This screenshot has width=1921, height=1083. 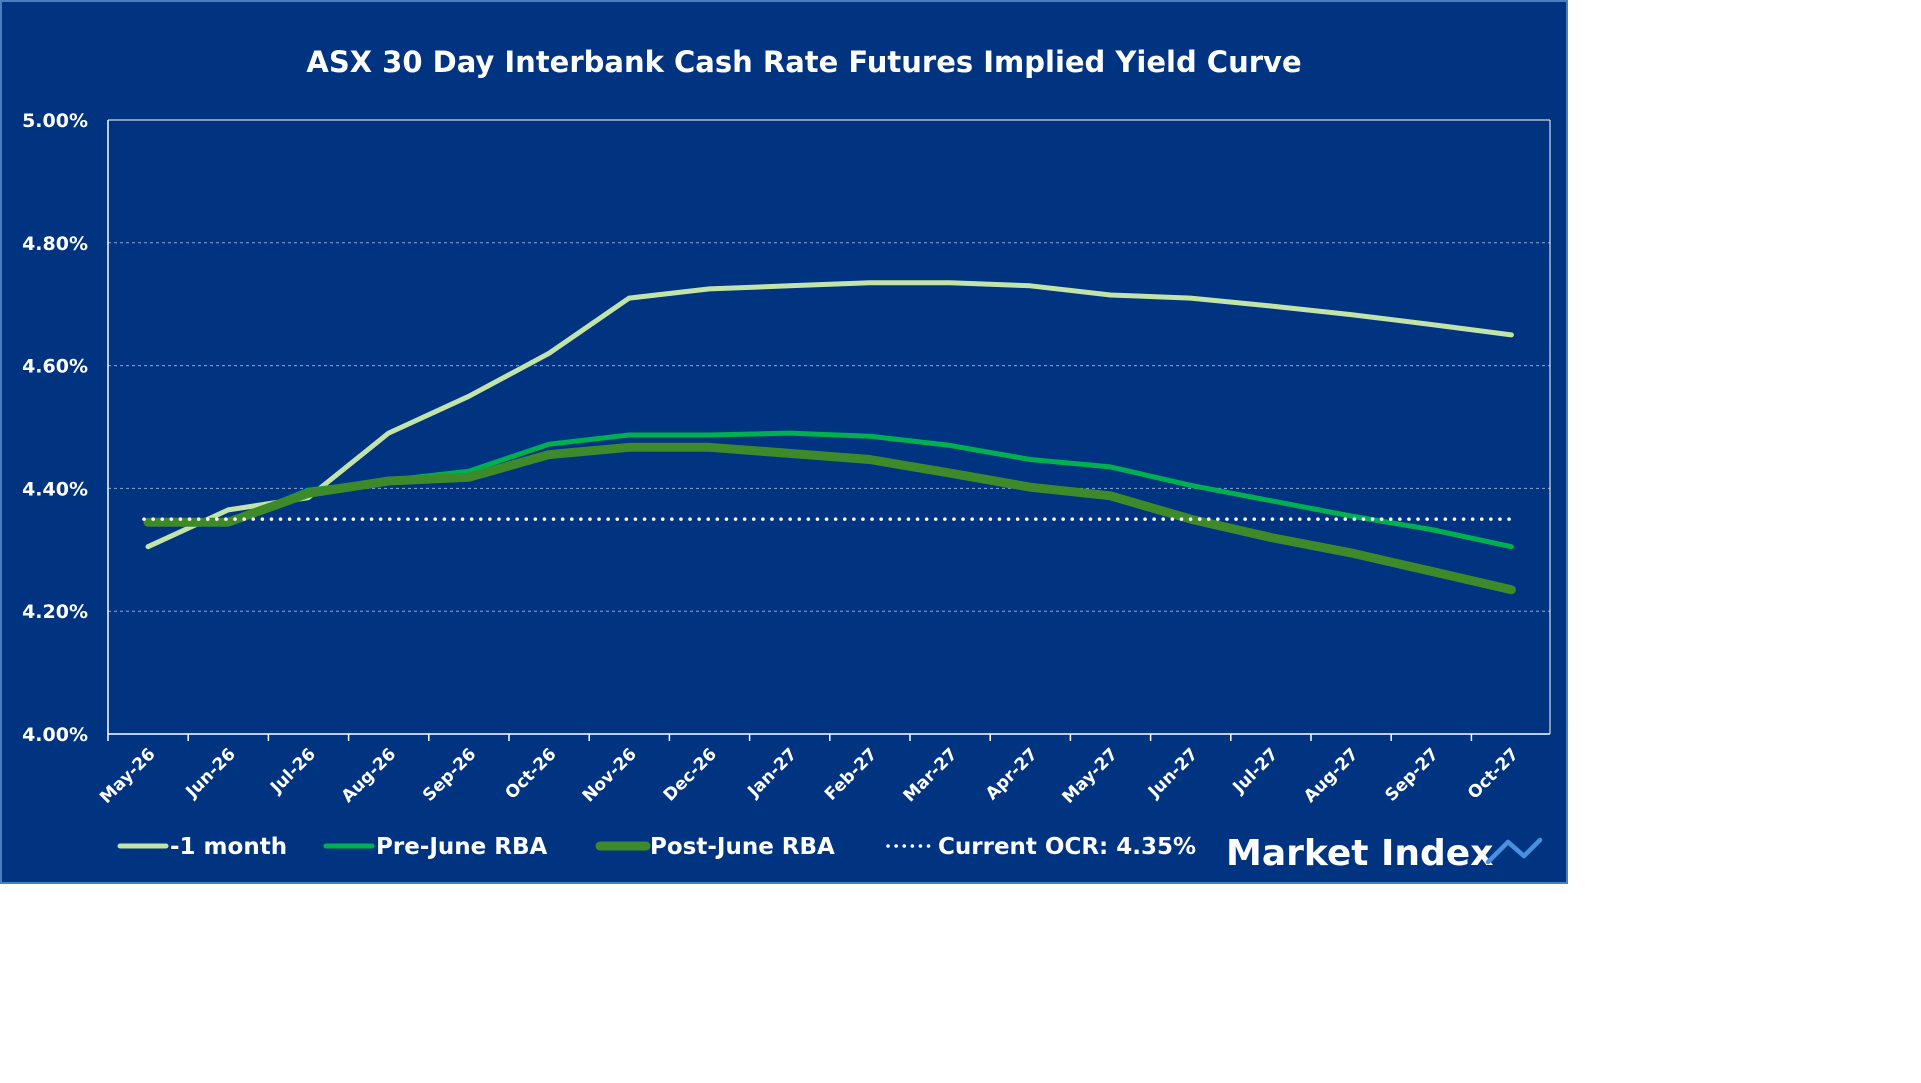 What do you see at coordinates (55, 612) in the screenshot?
I see `y-tick-label: 4.20%` at bounding box center [55, 612].